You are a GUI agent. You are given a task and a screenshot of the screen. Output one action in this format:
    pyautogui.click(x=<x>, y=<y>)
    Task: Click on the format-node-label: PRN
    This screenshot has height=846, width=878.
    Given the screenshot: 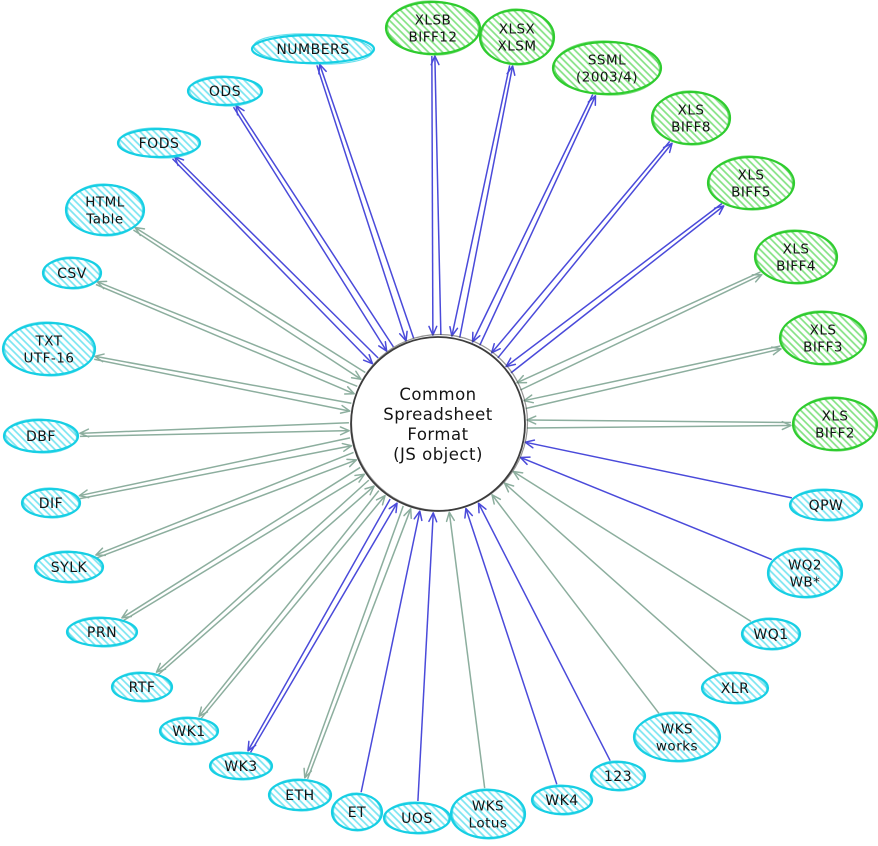 What is the action you would take?
    pyautogui.click(x=102, y=633)
    